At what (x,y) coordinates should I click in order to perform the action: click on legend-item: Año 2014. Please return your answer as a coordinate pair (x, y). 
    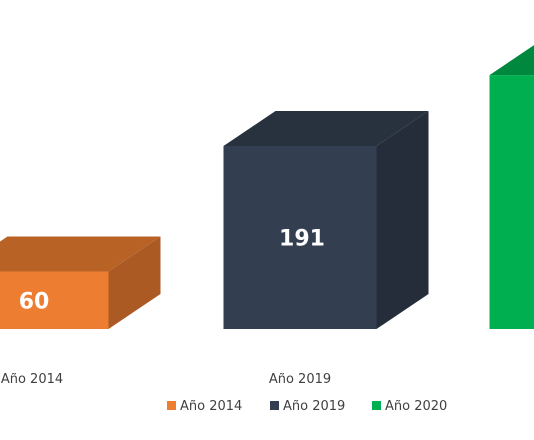
    Looking at the image, I should click on (204, 406).